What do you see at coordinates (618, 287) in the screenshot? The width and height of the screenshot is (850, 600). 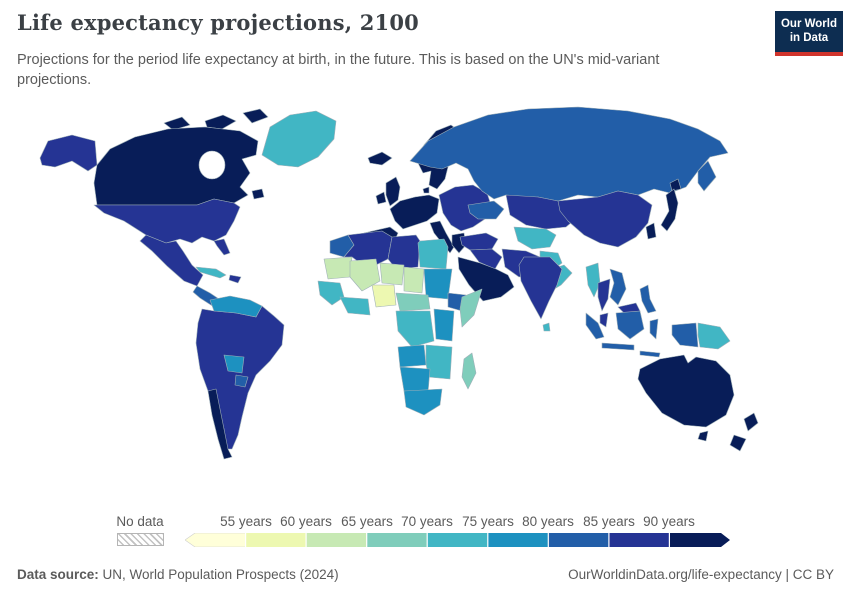 I see `region-vietnam` at bounding box center [618, 287].